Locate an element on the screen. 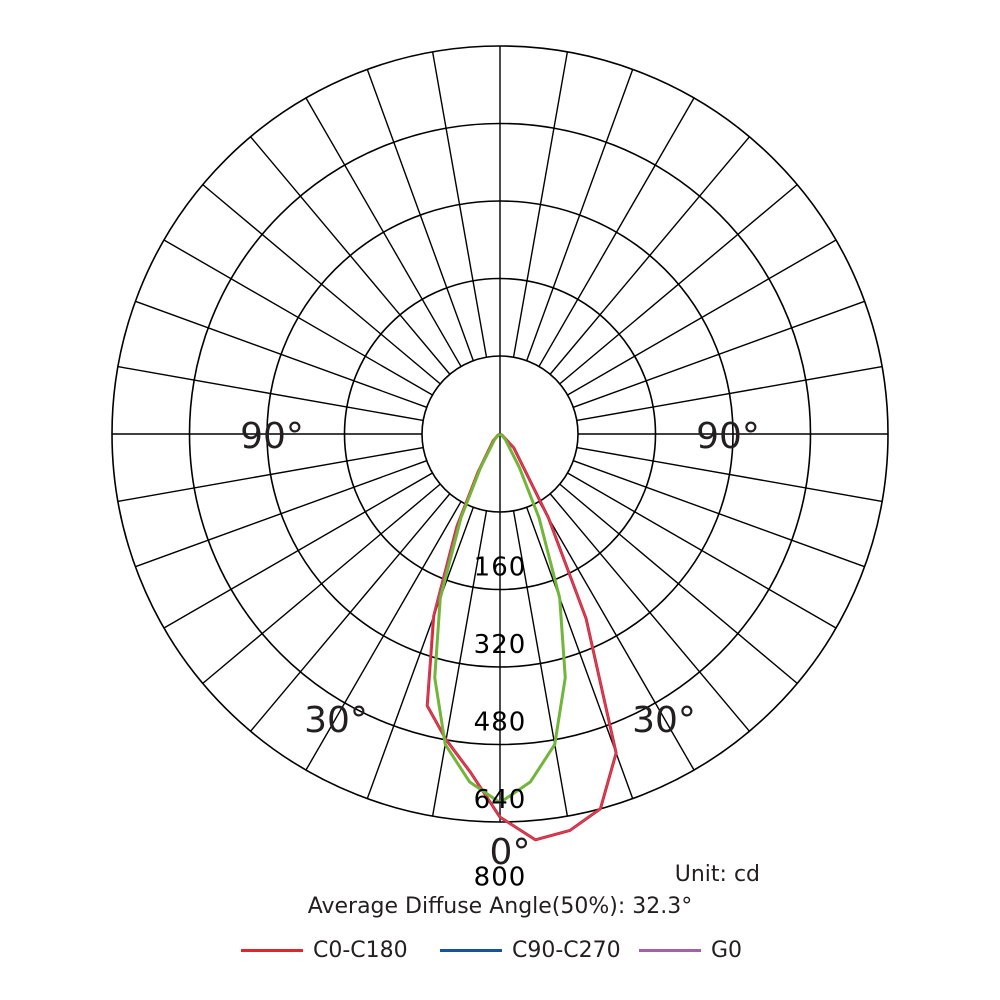  legend-label: C0-C180 is located at coordinates (360, 950).